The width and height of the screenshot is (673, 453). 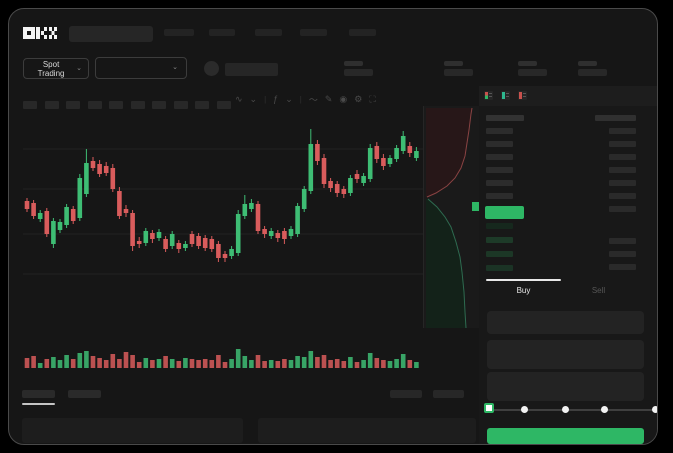 What do you see at coordinates (565, 354) in the screenshot?
I see `amount-field` at bounding box center [565, 354].